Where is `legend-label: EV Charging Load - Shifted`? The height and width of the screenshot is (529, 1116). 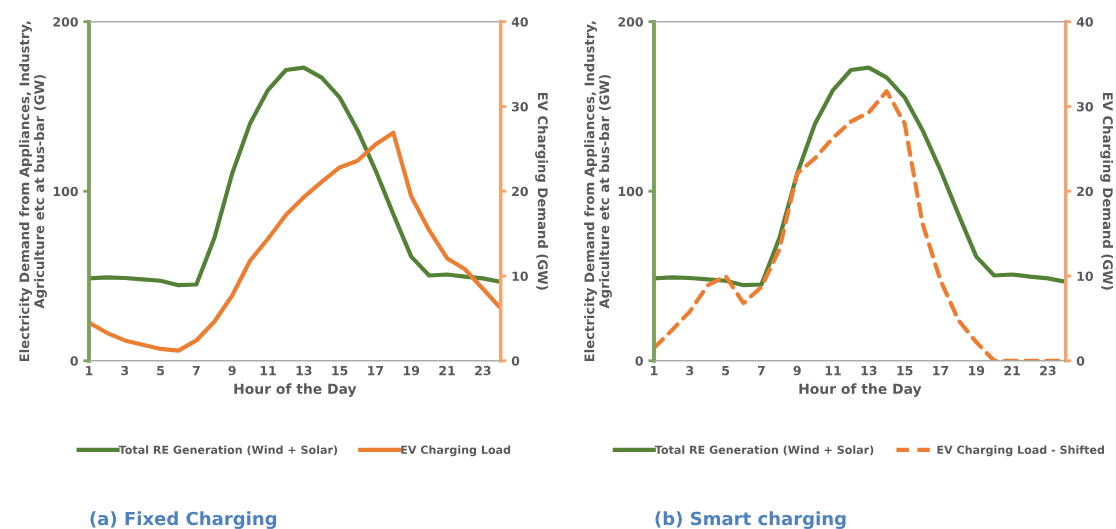 legend-label: EV Charging Load - Shifted is located at coordinates (1020, 451).